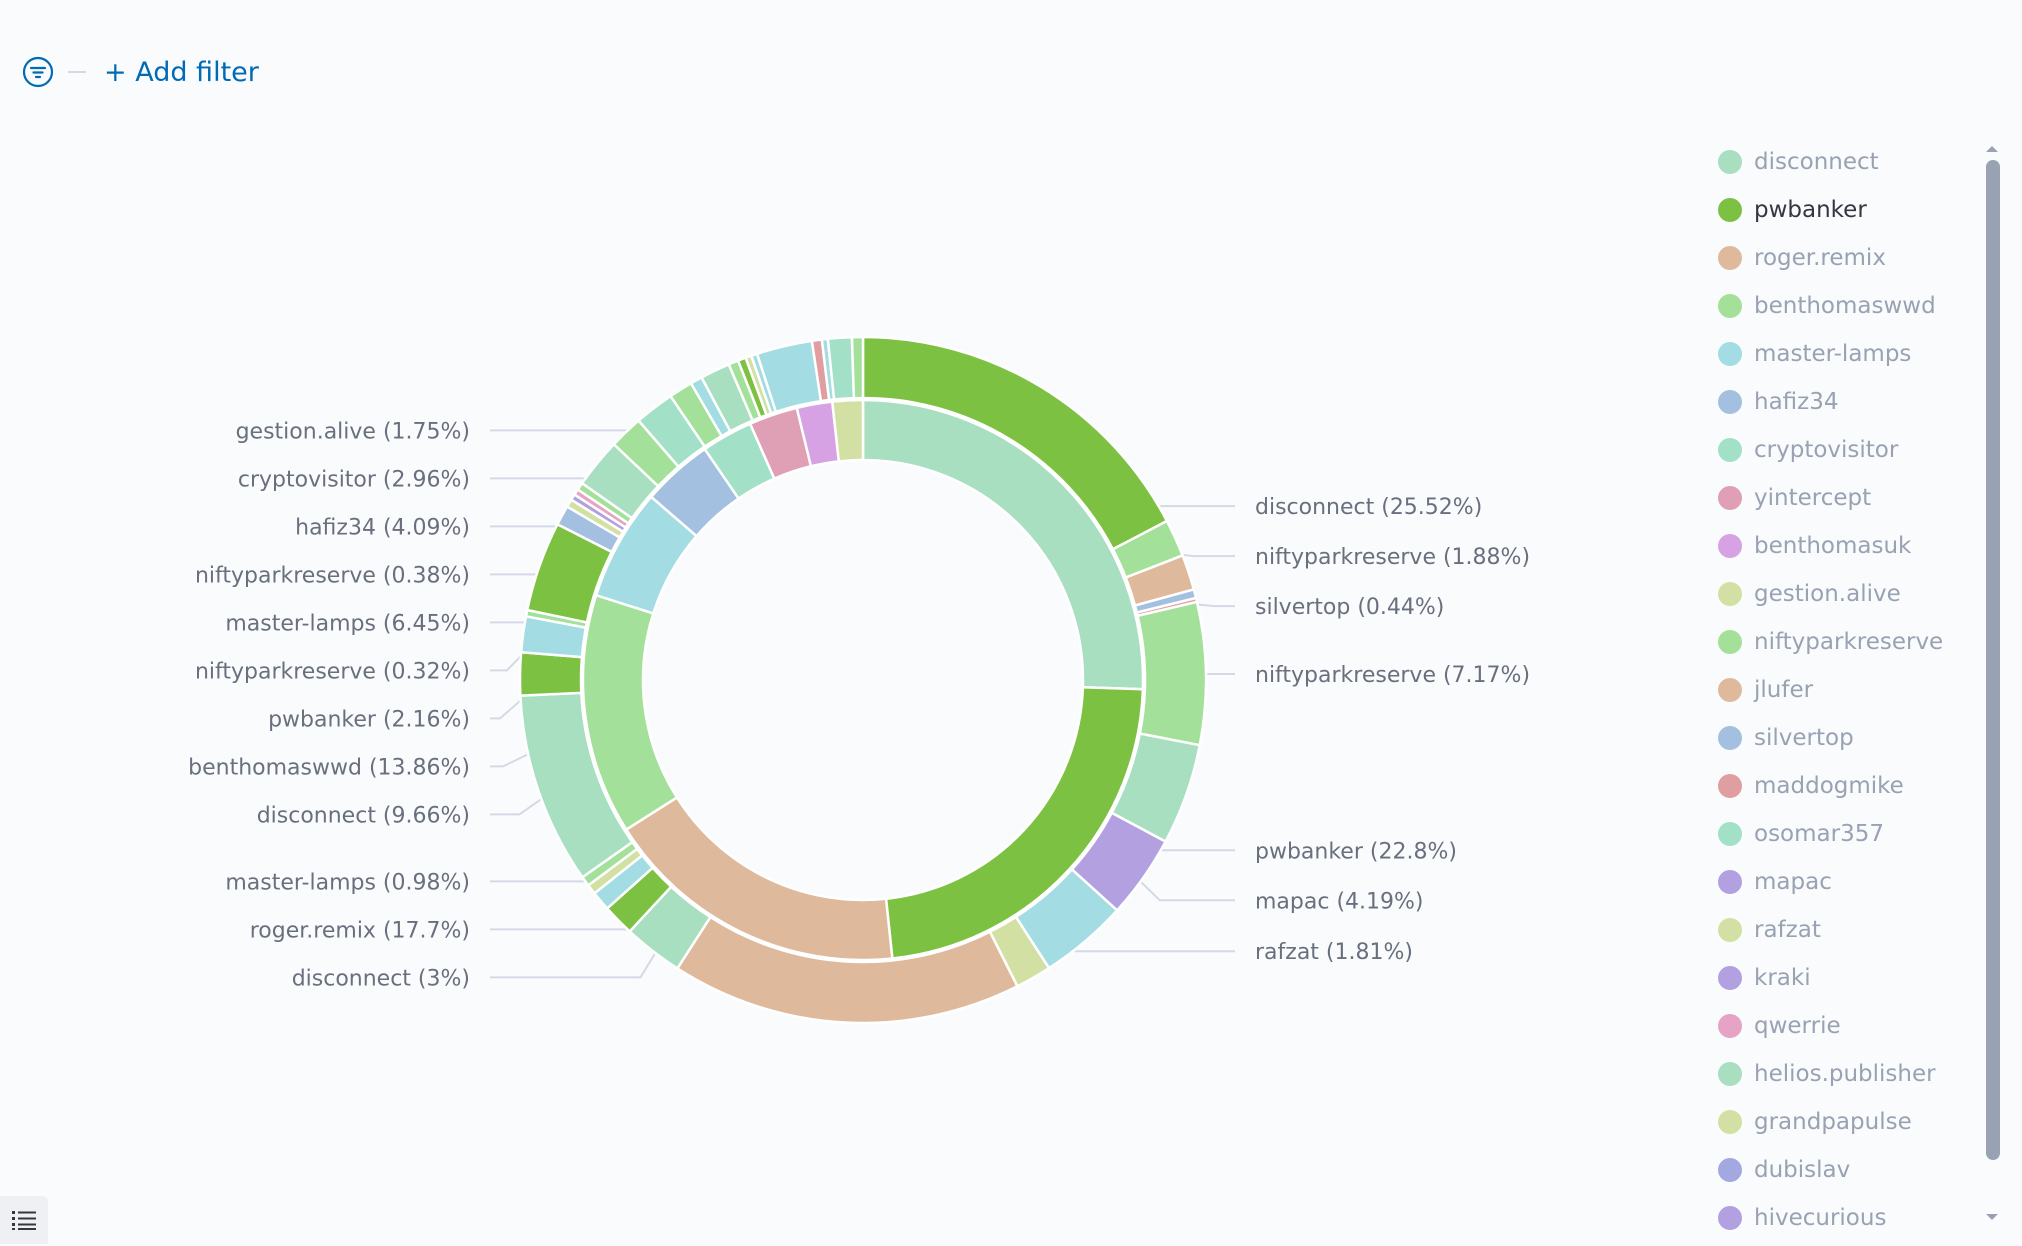  What do you see at coordinates (1992, 1217) in the screenshot?
I see `scroll-down-arrow-icon` at bounding box center [1992, 1217].